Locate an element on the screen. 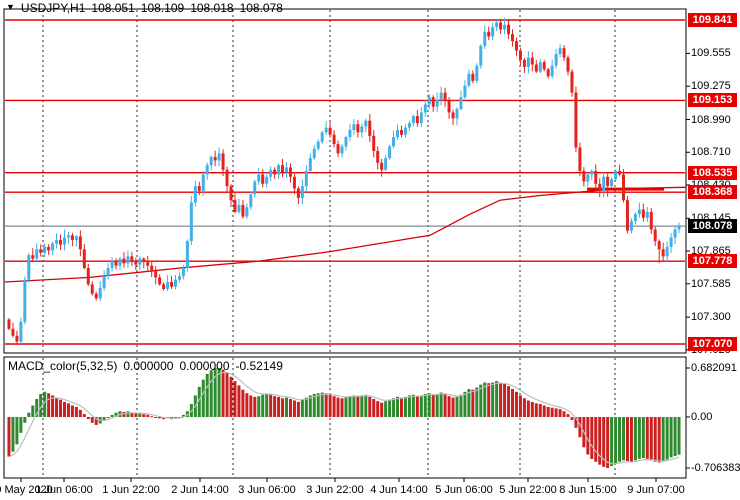 Image resolution: width=740 pixels, height=500 pixels. chart-dropdown-icon: ▼ is located at coordinates (10, 7).